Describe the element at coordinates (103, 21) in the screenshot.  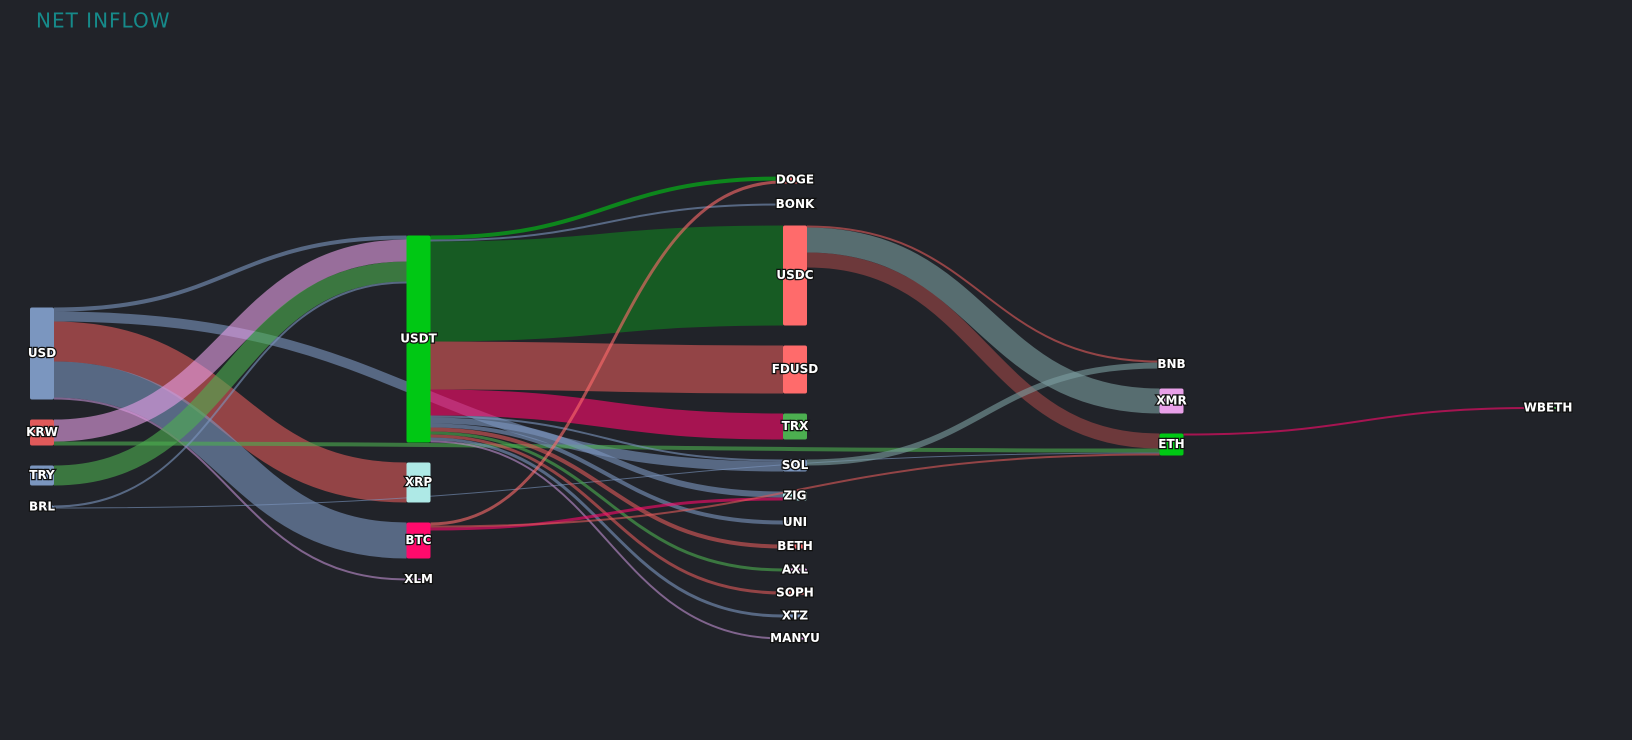
I see `chart-title: NET INFLOW` at that location.